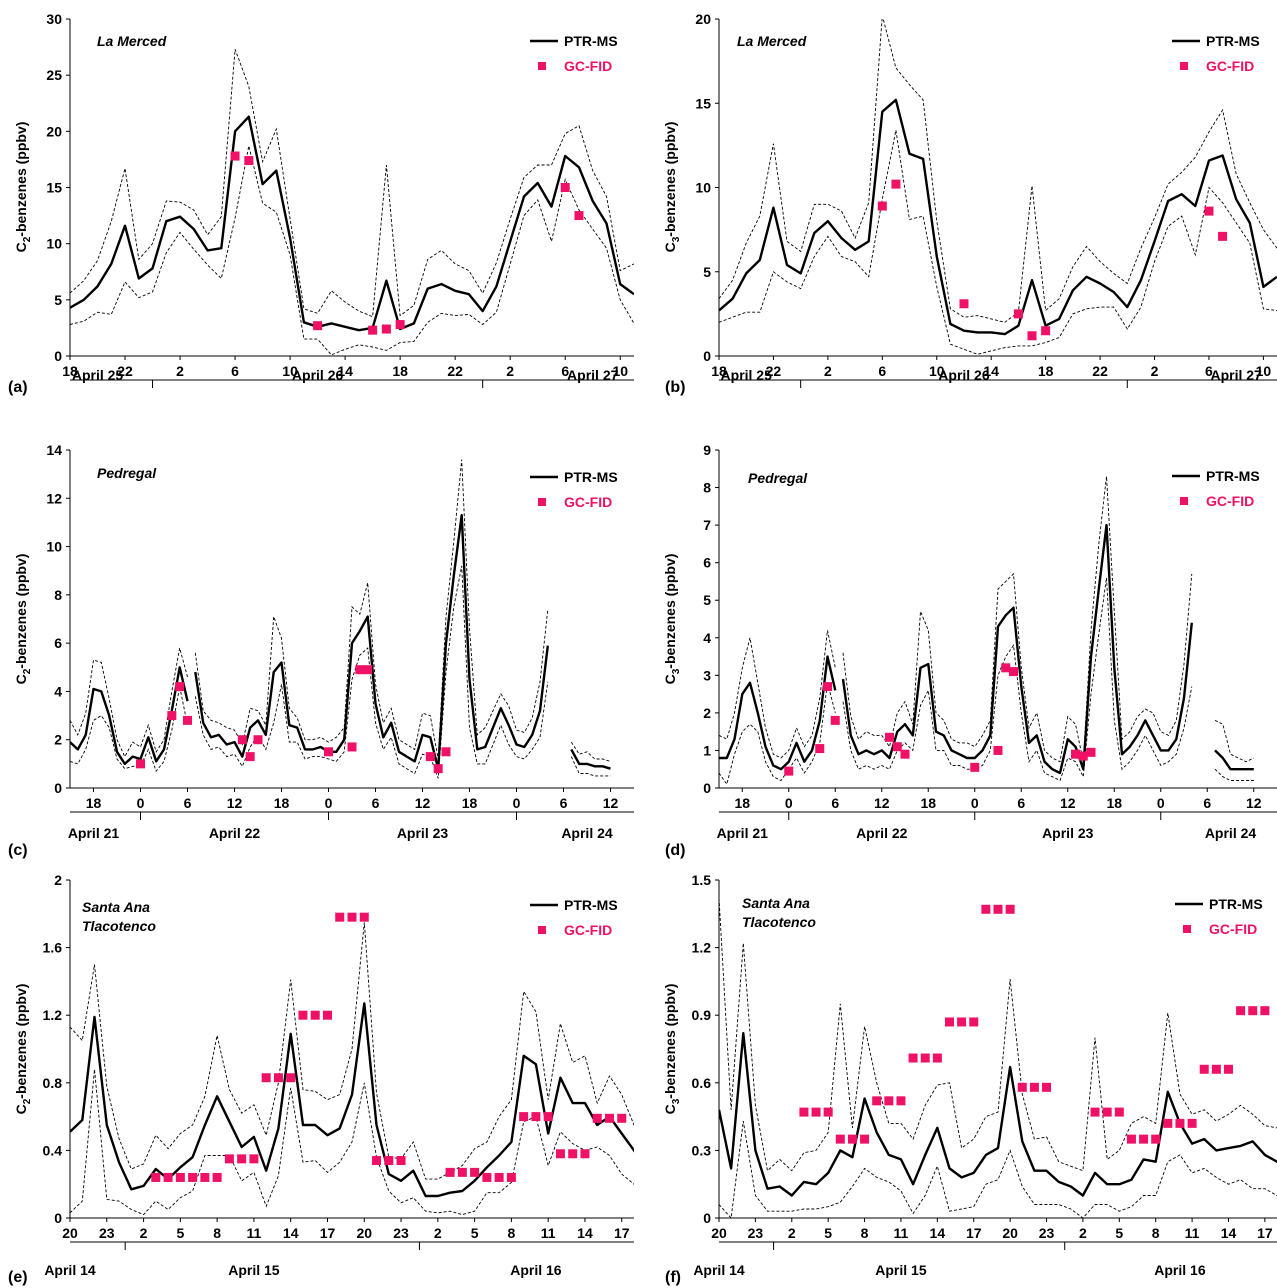 This screenshot has width=1277, height=1288. I want to click on day-label: April 25, so click(98, 375).